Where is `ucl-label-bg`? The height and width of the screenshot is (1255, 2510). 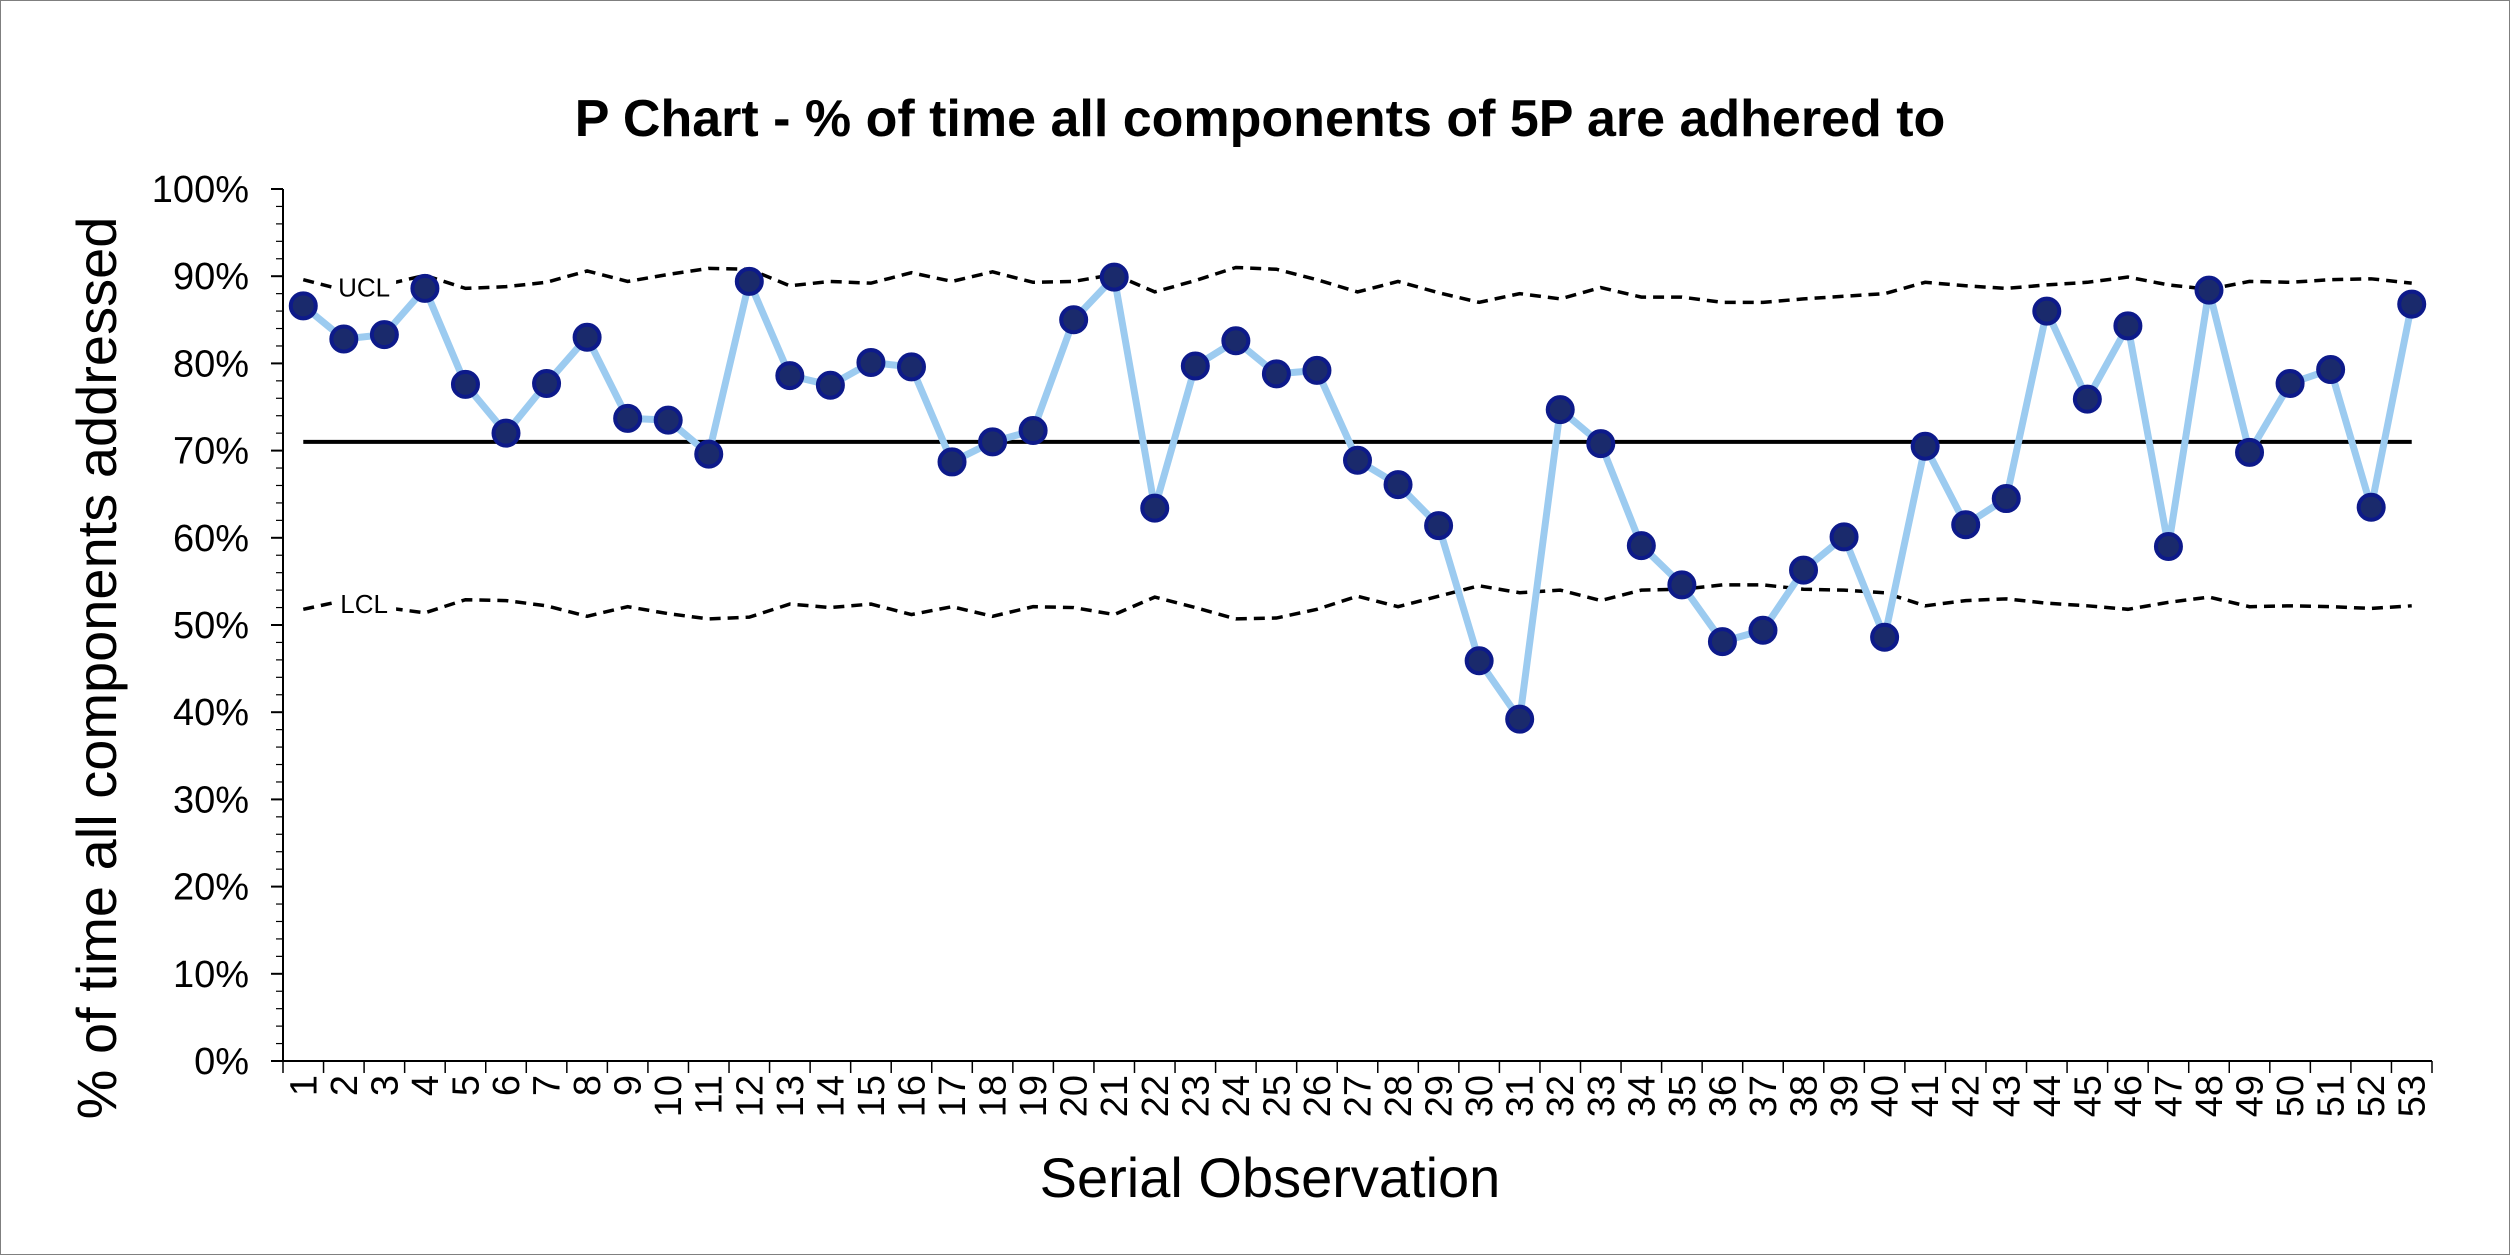
ucl-label-bg is located at coordinates (364, 286).